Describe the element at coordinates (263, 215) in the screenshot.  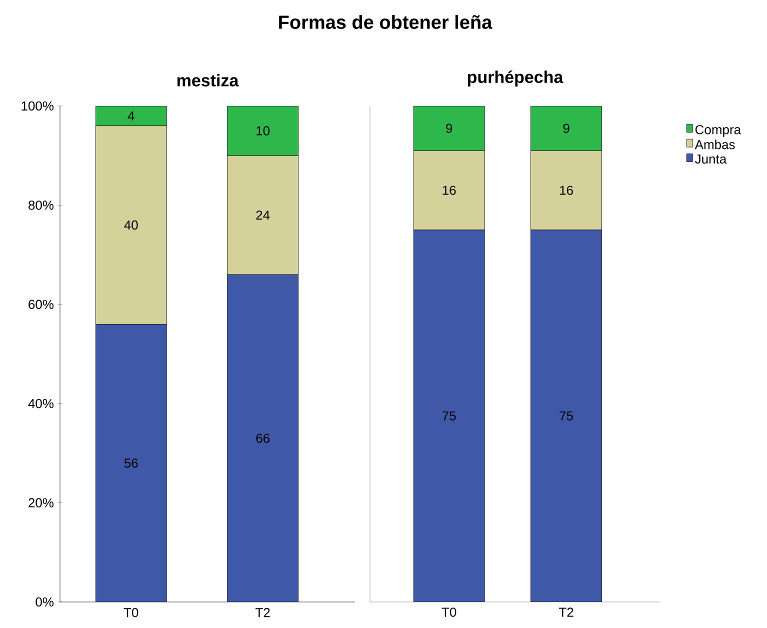
I see `data-label: 24` at that location.